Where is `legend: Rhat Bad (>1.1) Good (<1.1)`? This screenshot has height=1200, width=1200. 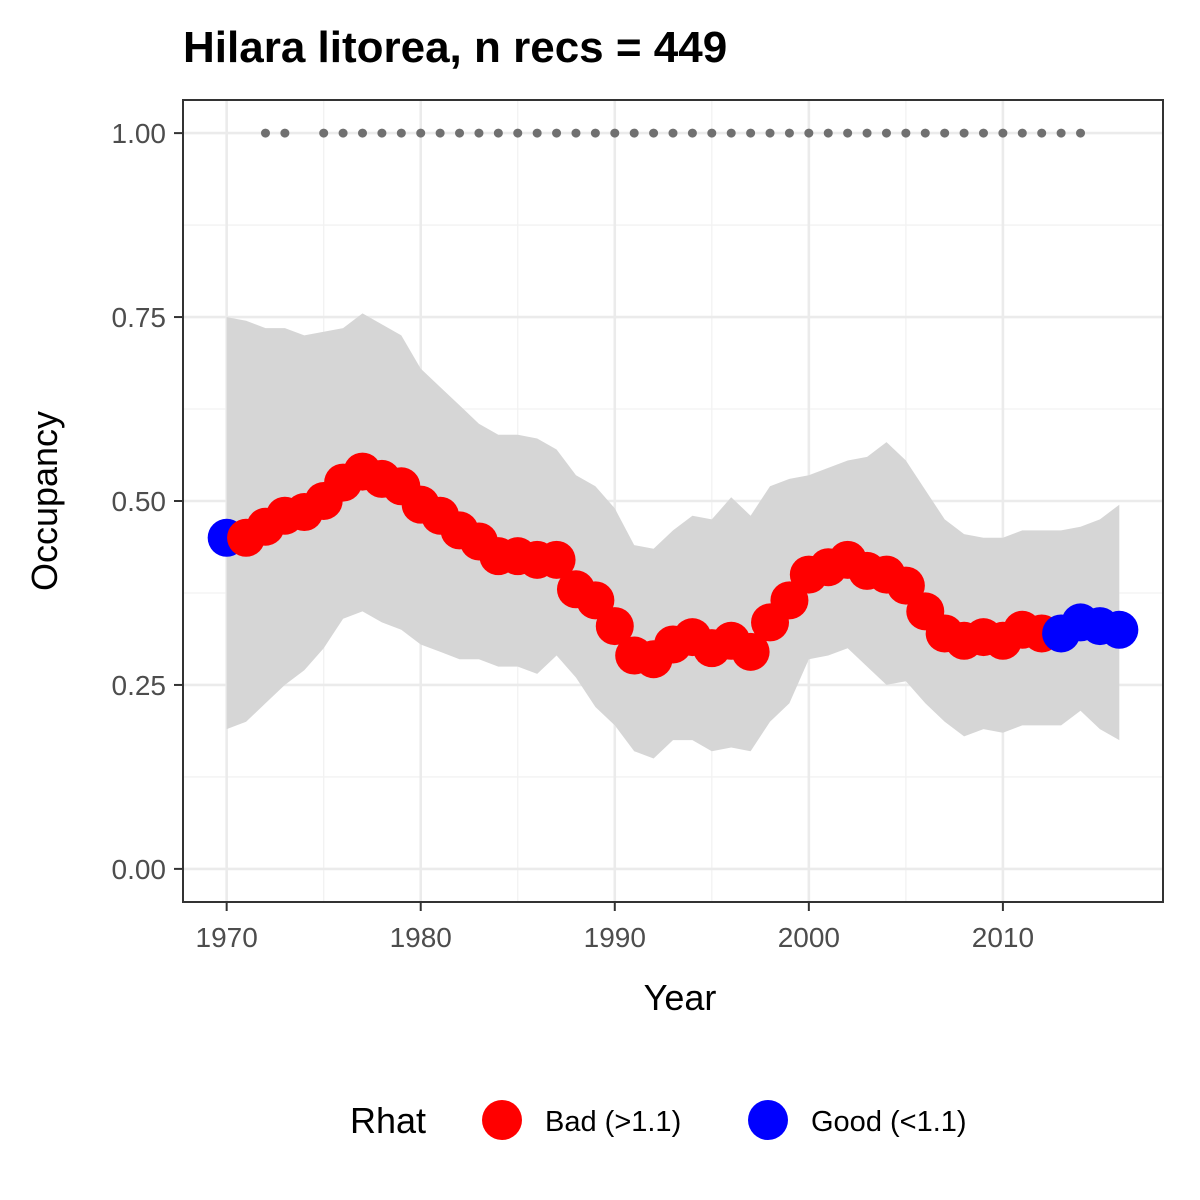 legend: Rhat Bad (>1.1) Good (<1.1) is located at coordinates (658, 1120).